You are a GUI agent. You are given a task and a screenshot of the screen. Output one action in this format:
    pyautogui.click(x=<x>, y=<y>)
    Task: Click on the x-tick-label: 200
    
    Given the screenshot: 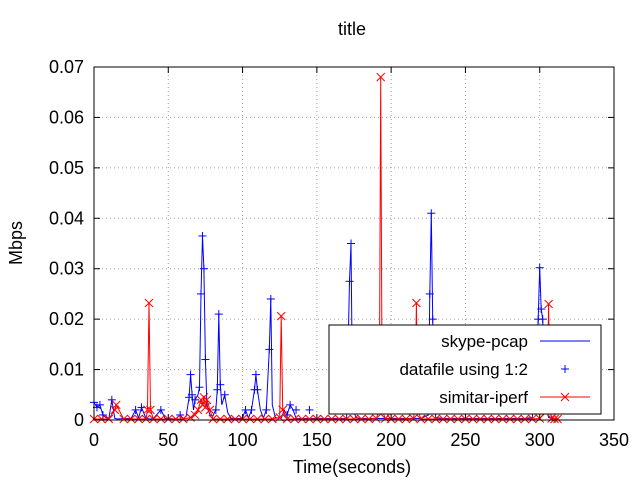 What is the action you would take?
    pyautogui.click(x=391, y=440)
    